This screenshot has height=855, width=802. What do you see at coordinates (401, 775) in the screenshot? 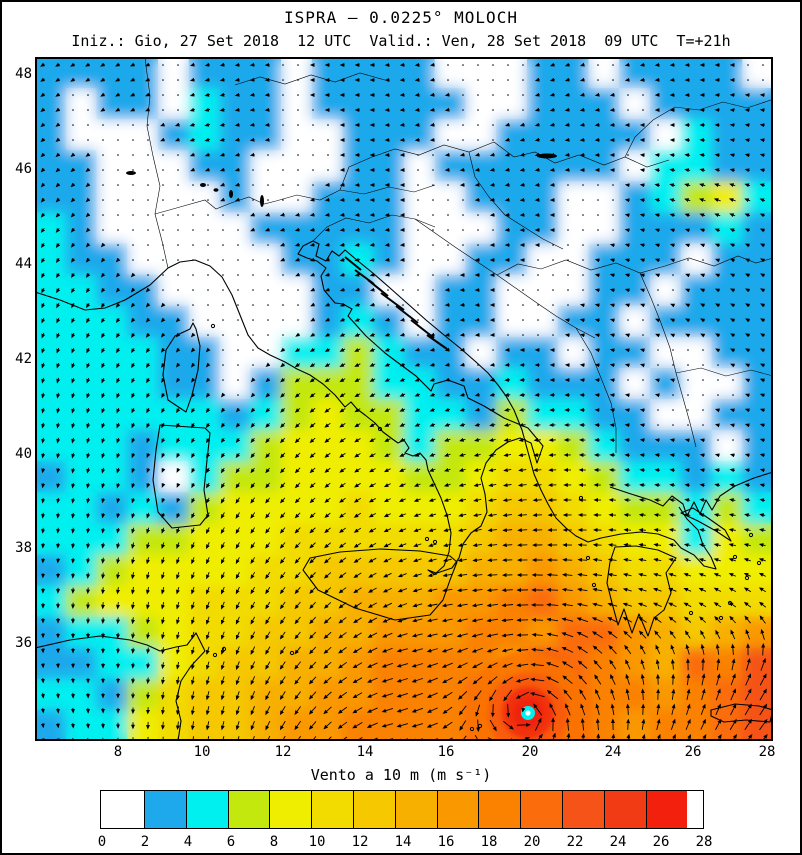
I see `colorbar-title: Vento a 10 m (m s⁻¹)` at bounding box center [401, 775].